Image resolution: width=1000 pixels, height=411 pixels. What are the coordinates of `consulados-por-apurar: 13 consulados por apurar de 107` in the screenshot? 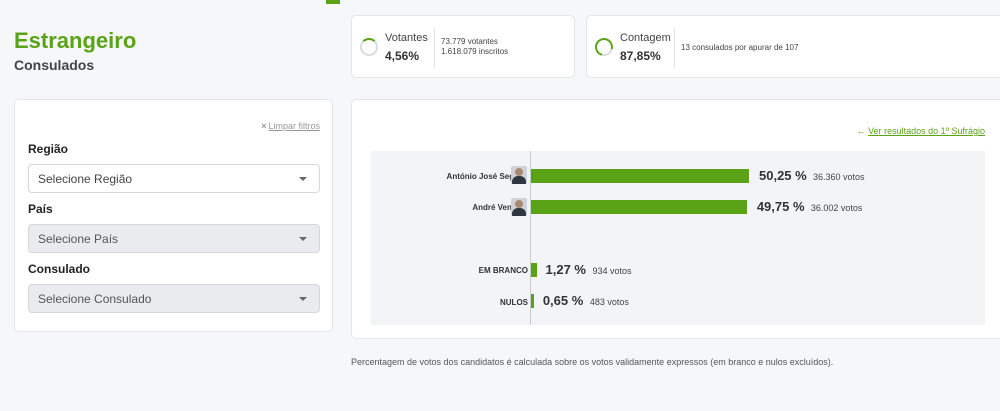 It's located at (740, 47).